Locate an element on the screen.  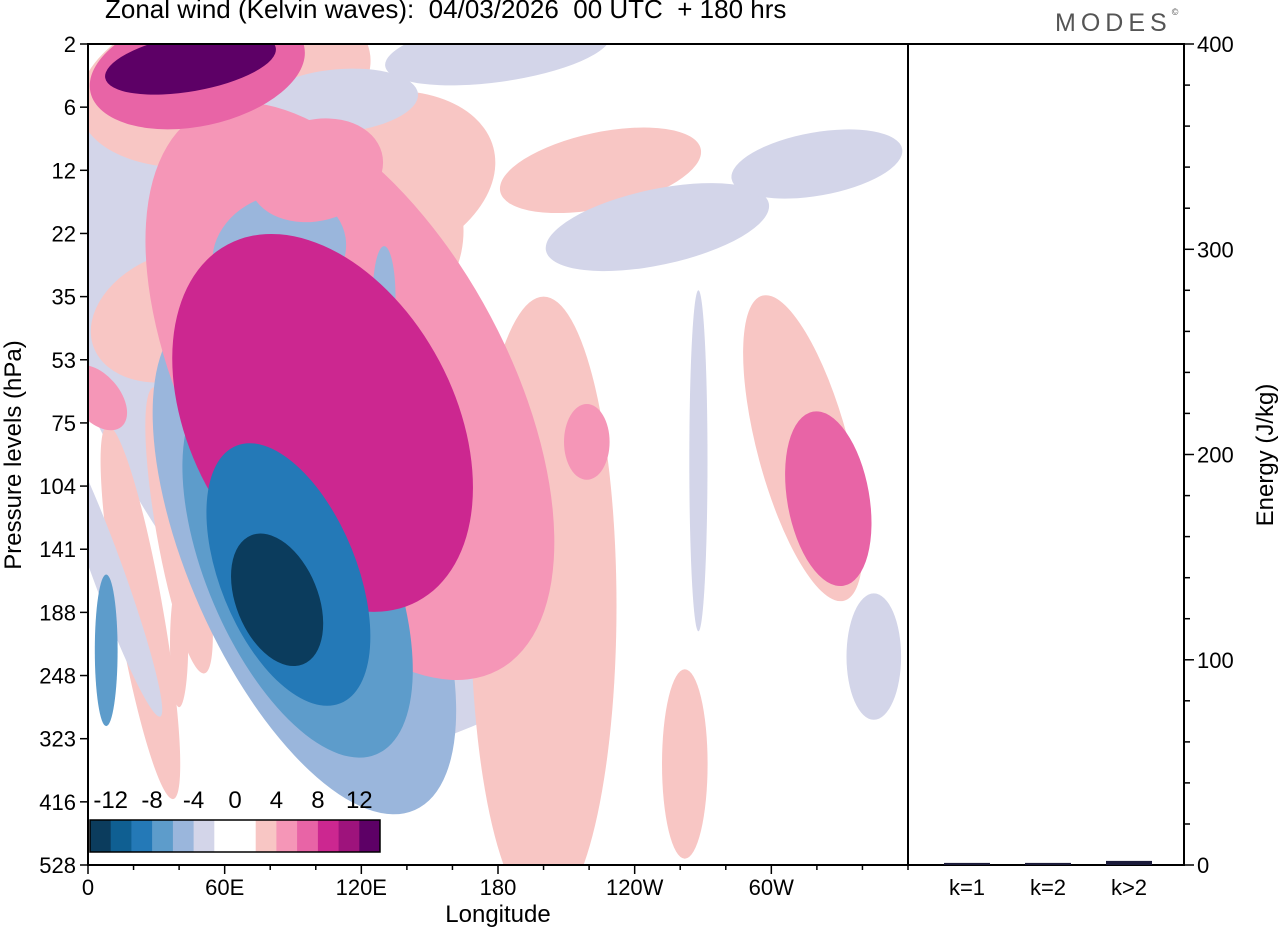
y-tick-label: 188 is located at coordinates (57, 612).